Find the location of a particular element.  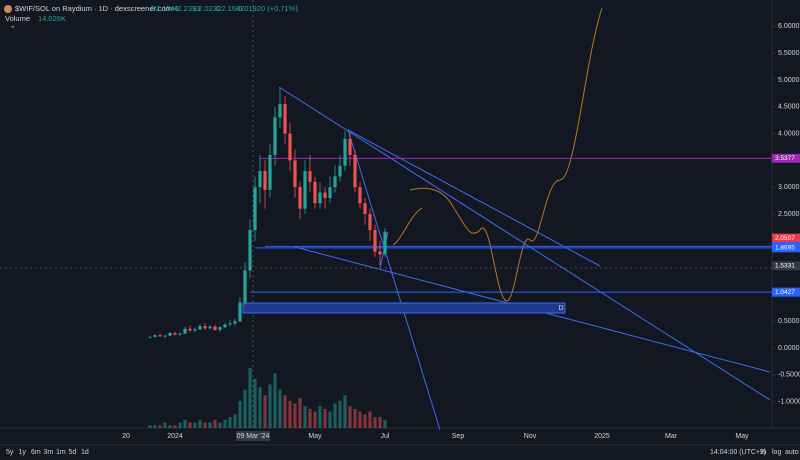

x-tick-label: Sep is located at coordinates (458, 436).